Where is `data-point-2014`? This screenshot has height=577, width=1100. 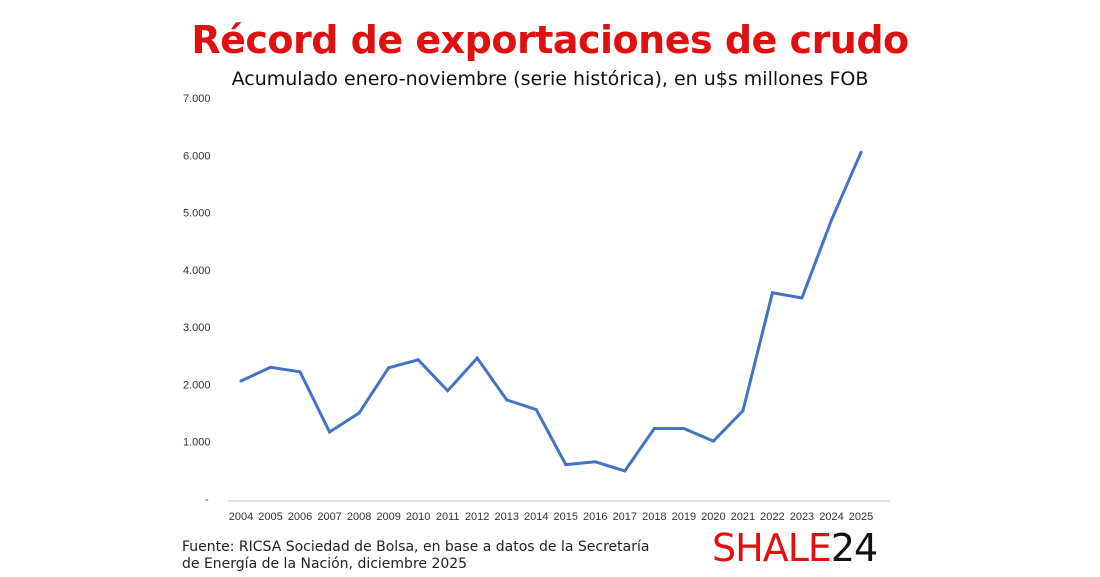
data-point-2014 is located at coordinates (536, 410).